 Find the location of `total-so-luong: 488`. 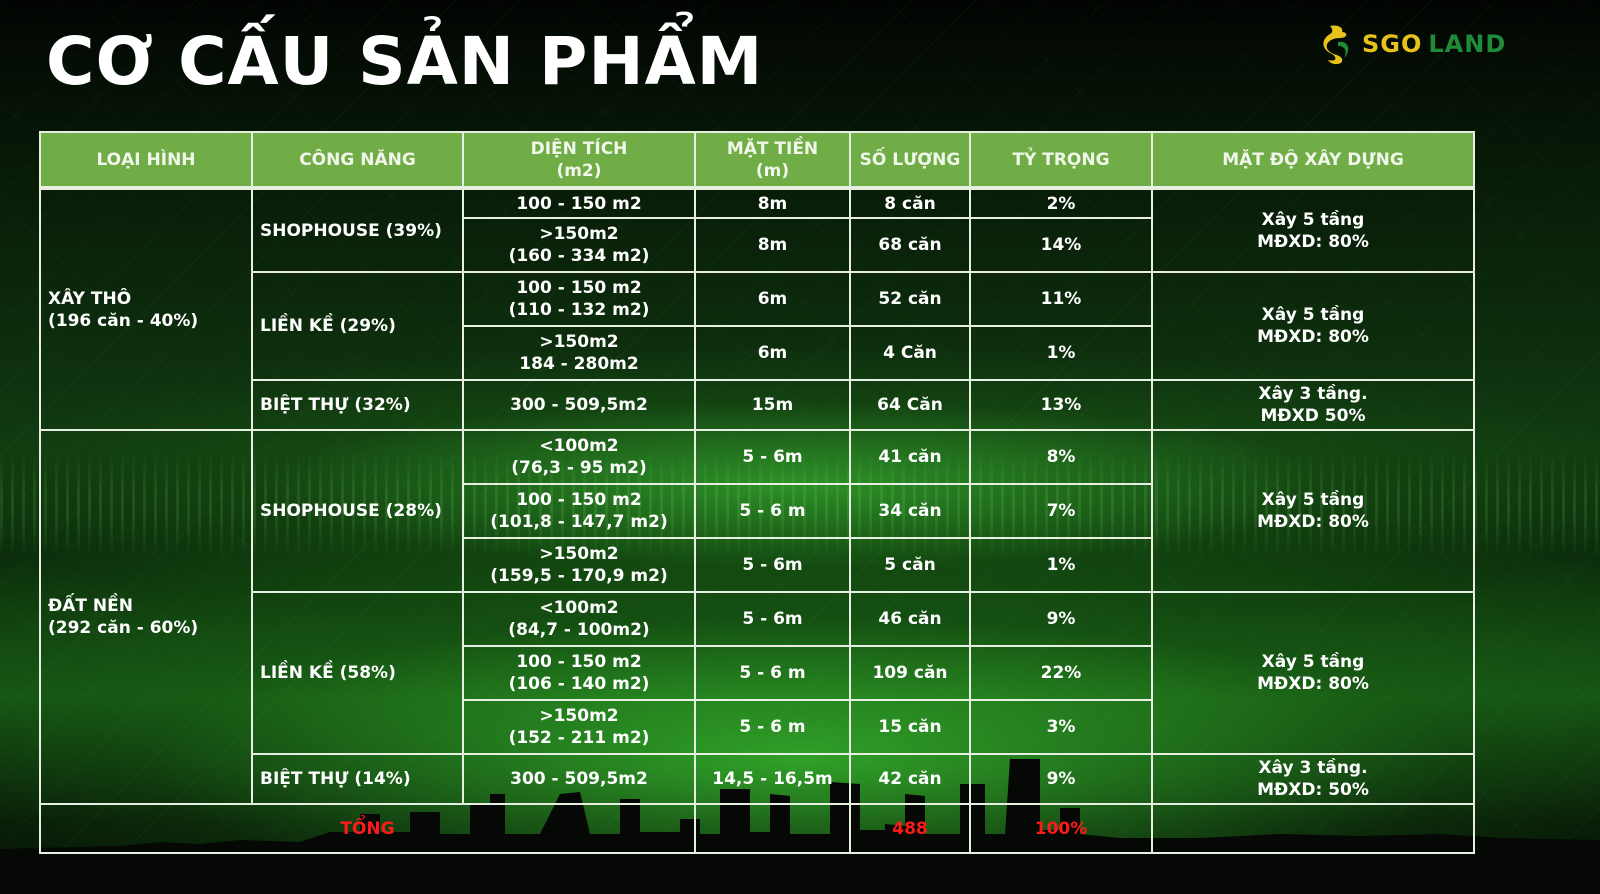

total-so-luong: 488 is located at coordinates (910, 828).